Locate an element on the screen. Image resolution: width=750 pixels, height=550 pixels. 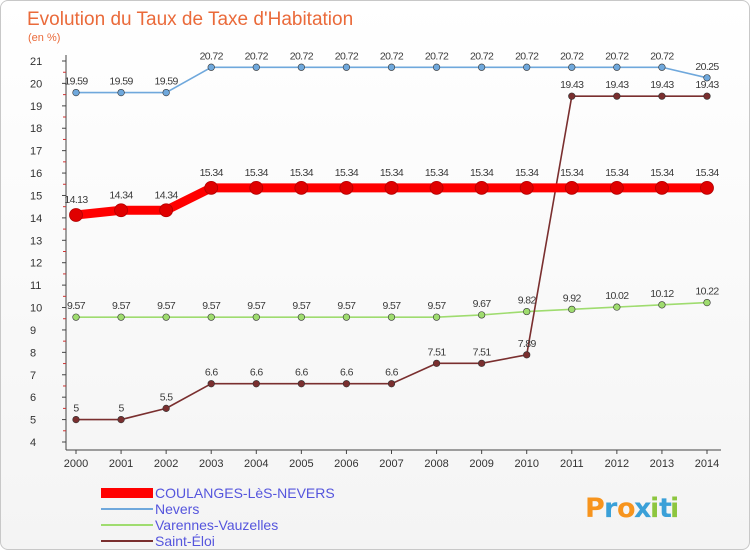
data-label: 10.12 is located at coordinates (662, 294).